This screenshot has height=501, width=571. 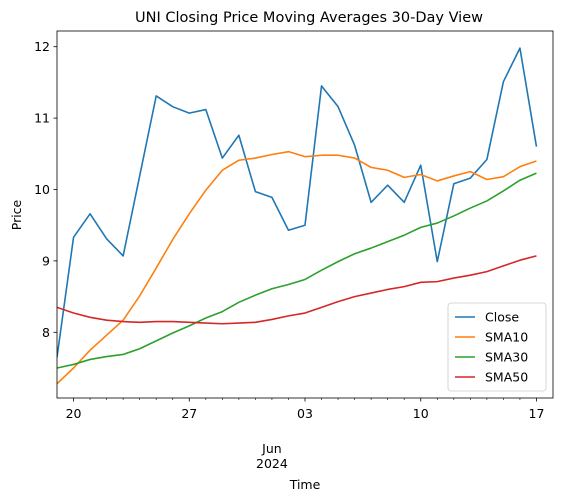 What do you see at coordinates (42, 46) in the screenshot?
I see `y-tick-label: 12` at bounding box center [42, 46].